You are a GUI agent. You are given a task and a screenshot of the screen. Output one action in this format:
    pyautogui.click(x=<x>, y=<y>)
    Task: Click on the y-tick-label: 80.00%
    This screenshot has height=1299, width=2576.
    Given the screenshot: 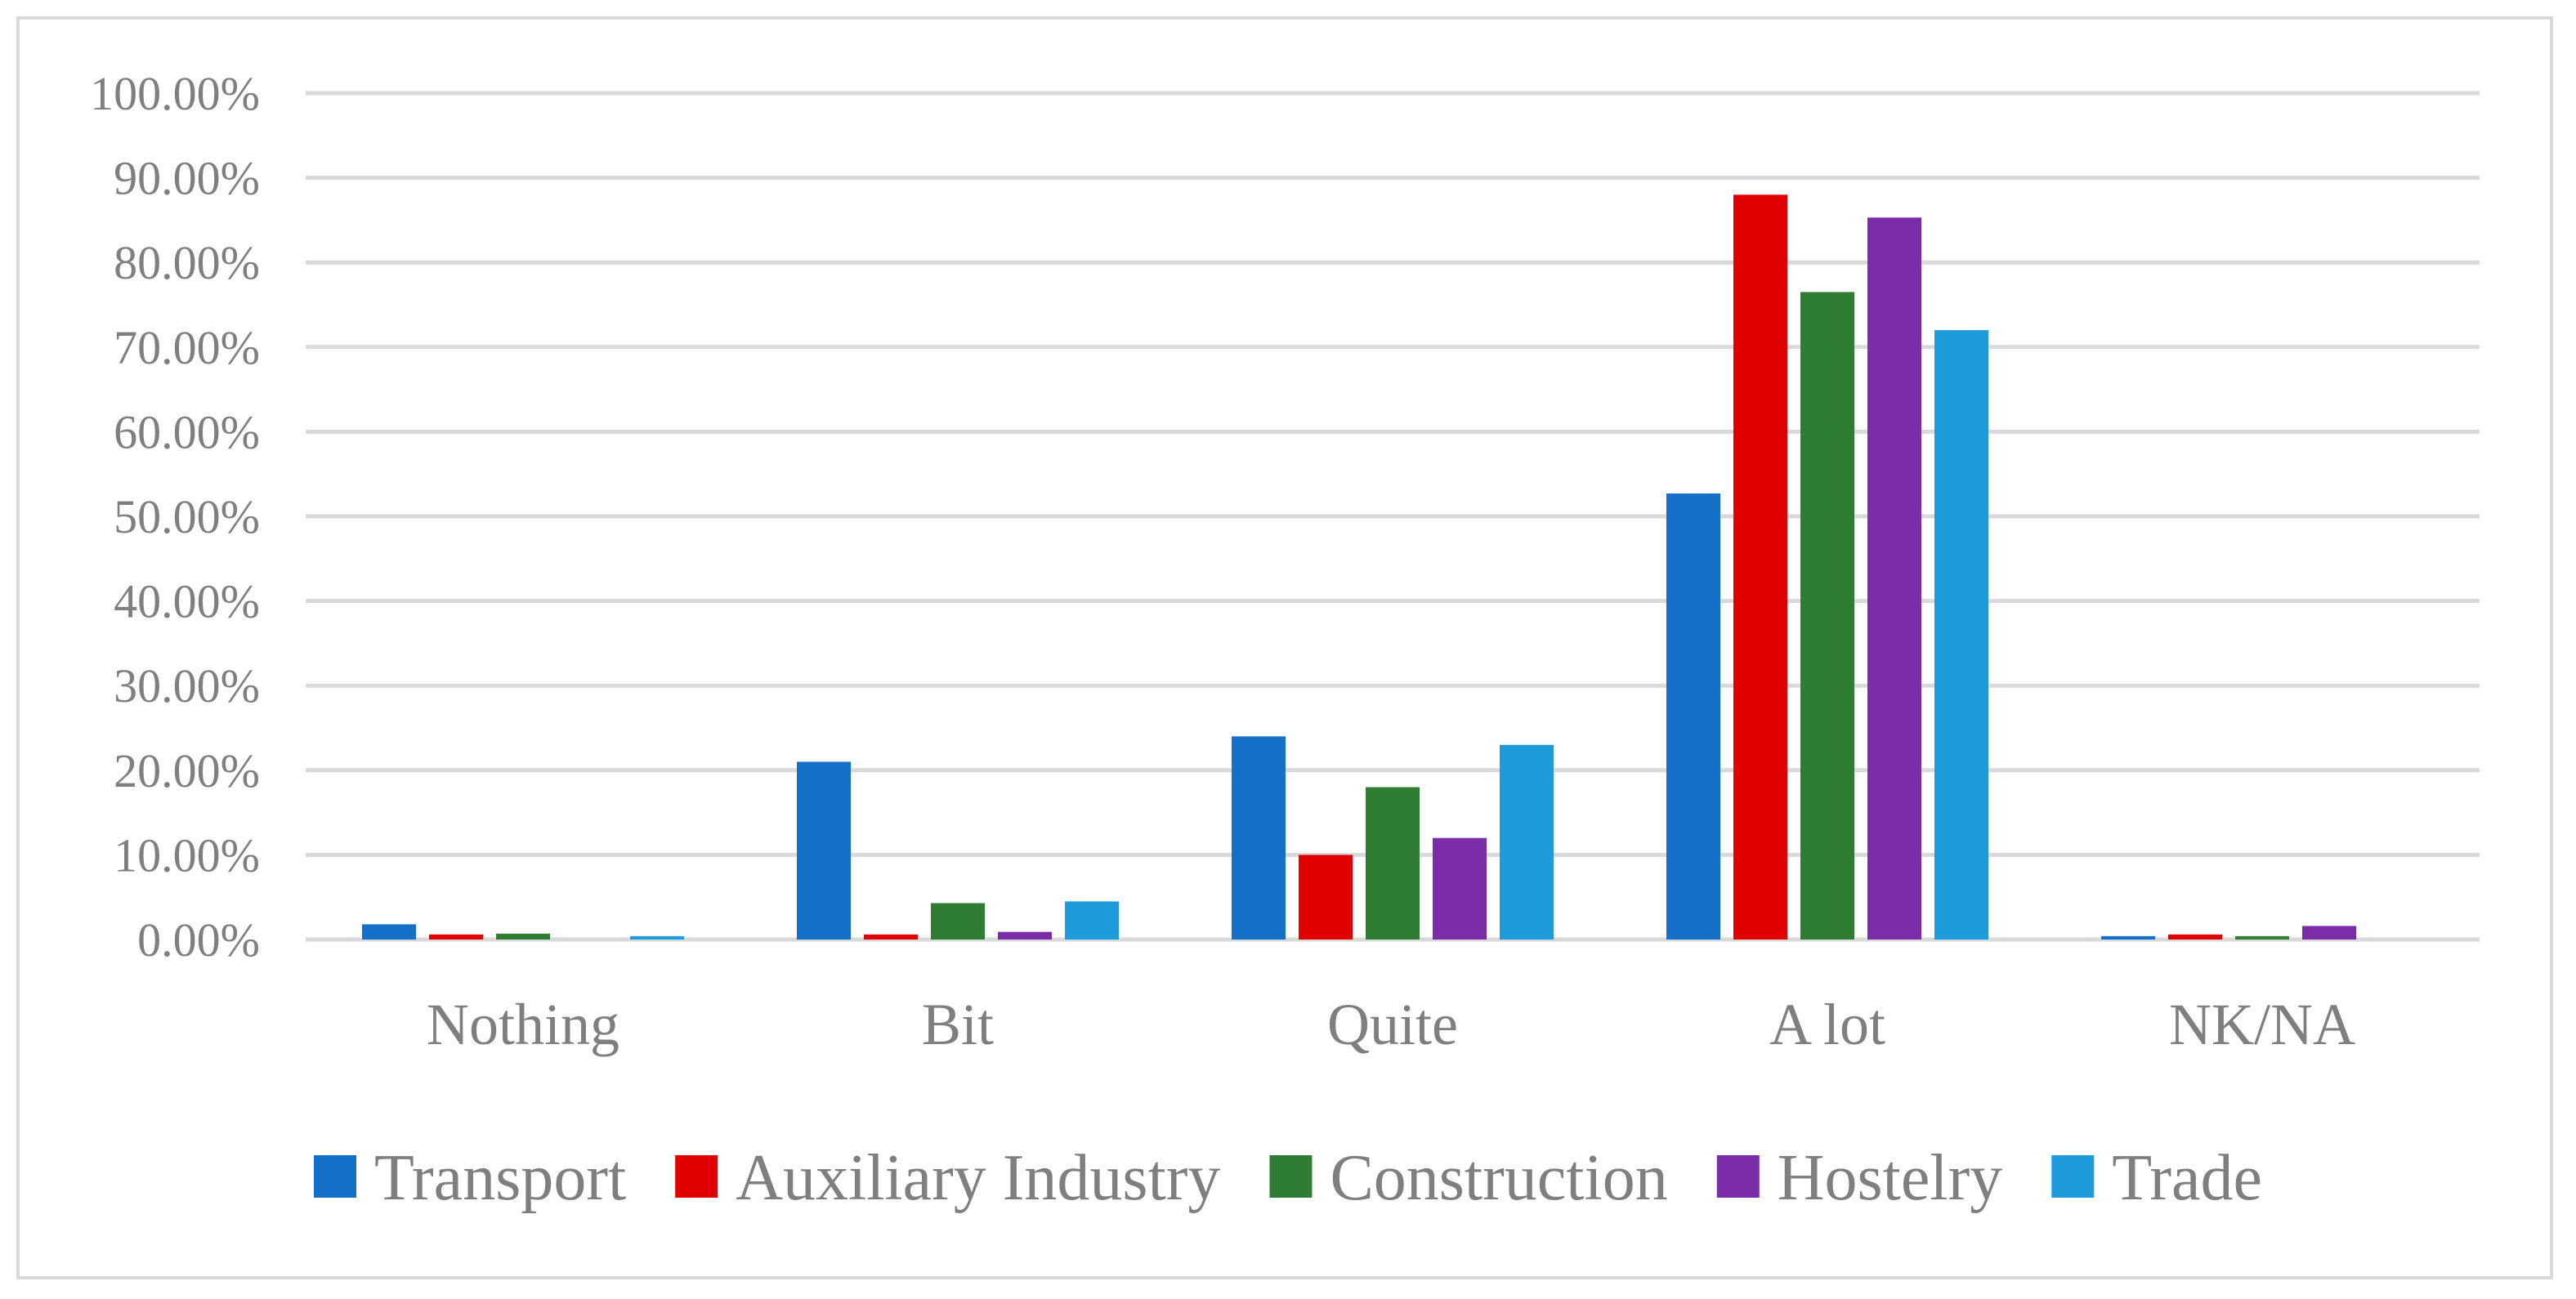 What is the action you would take?
    pyautogui.click(x=187, y=262)
    